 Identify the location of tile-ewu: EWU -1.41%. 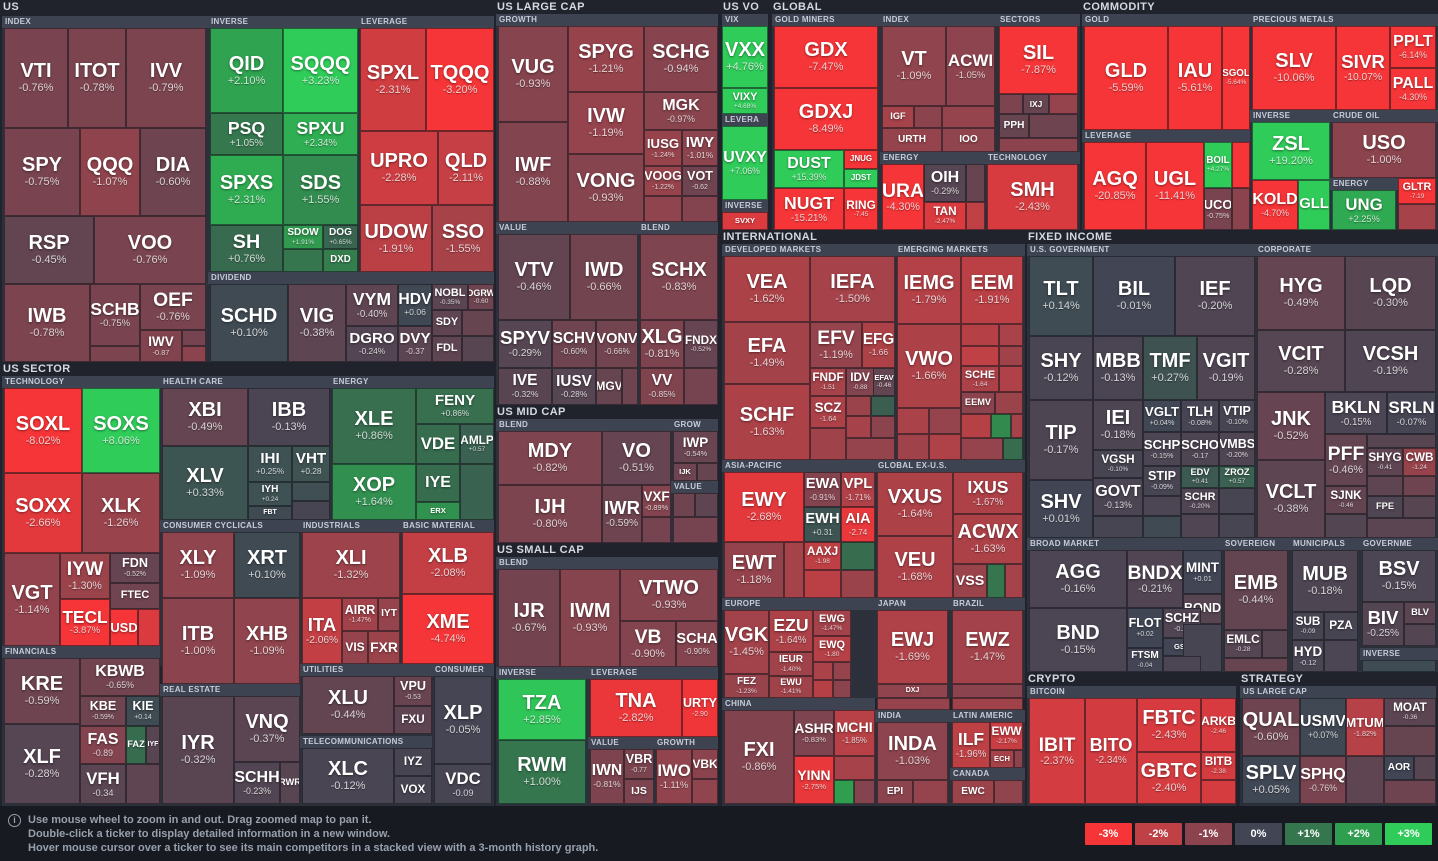
(791, 687).